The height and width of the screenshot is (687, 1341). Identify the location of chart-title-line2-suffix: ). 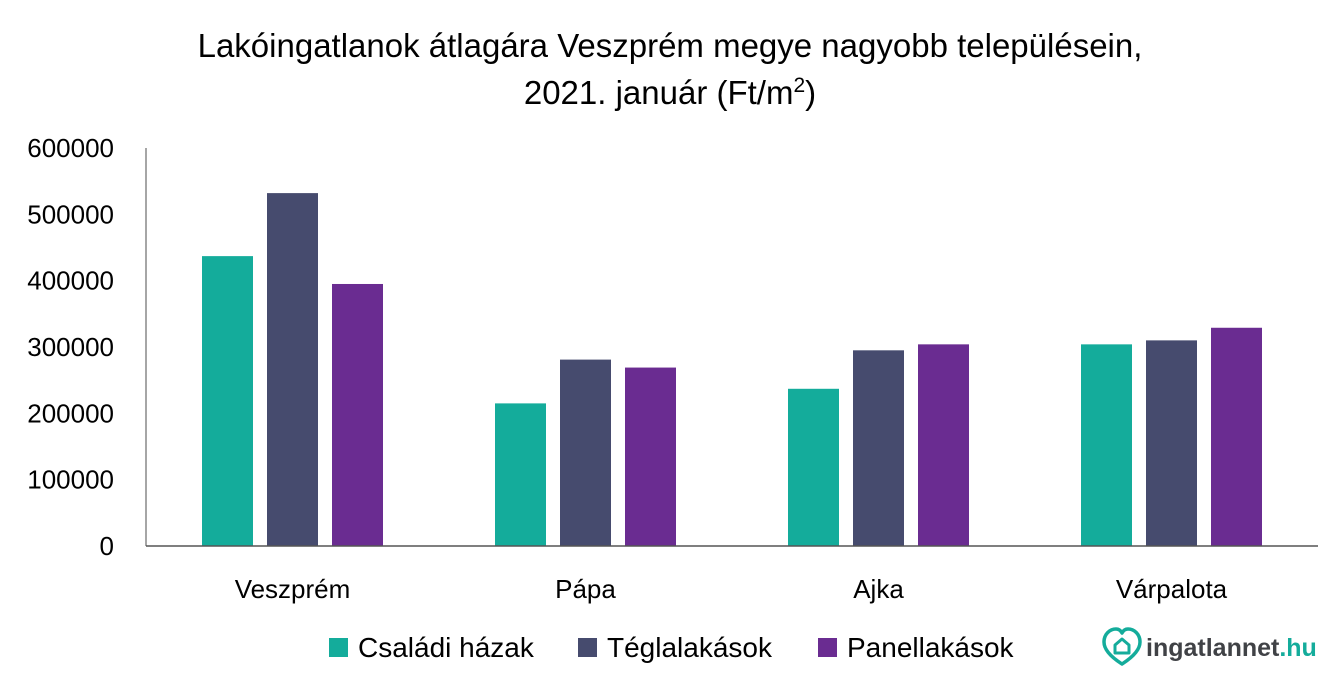
(810, 92).